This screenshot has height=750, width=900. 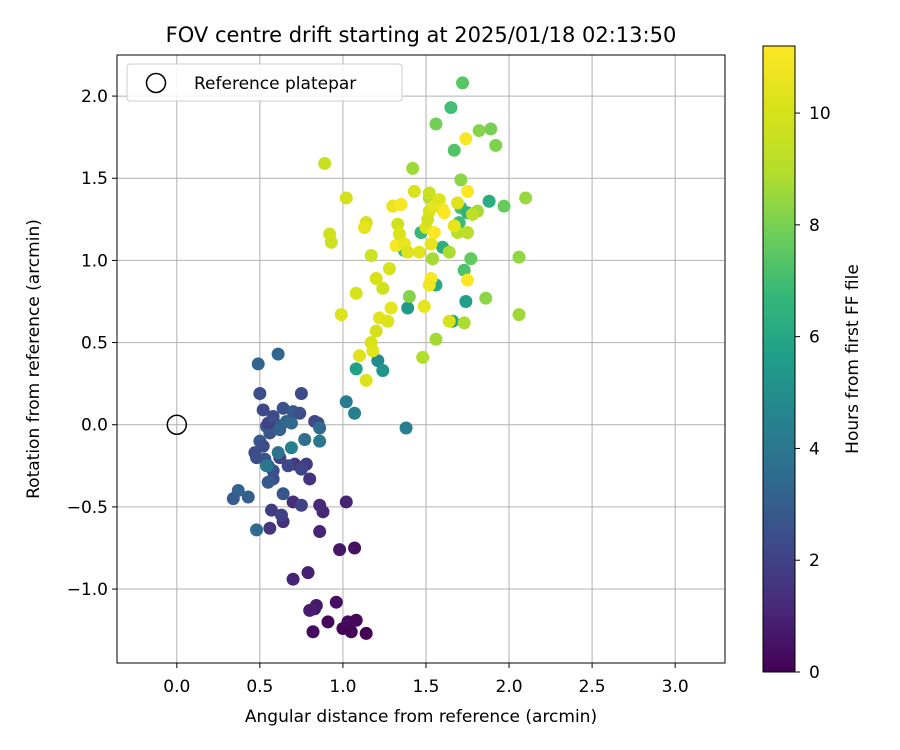 I want to click on colorbar-label: Hours from first FF file, so click(x=853, y=359).